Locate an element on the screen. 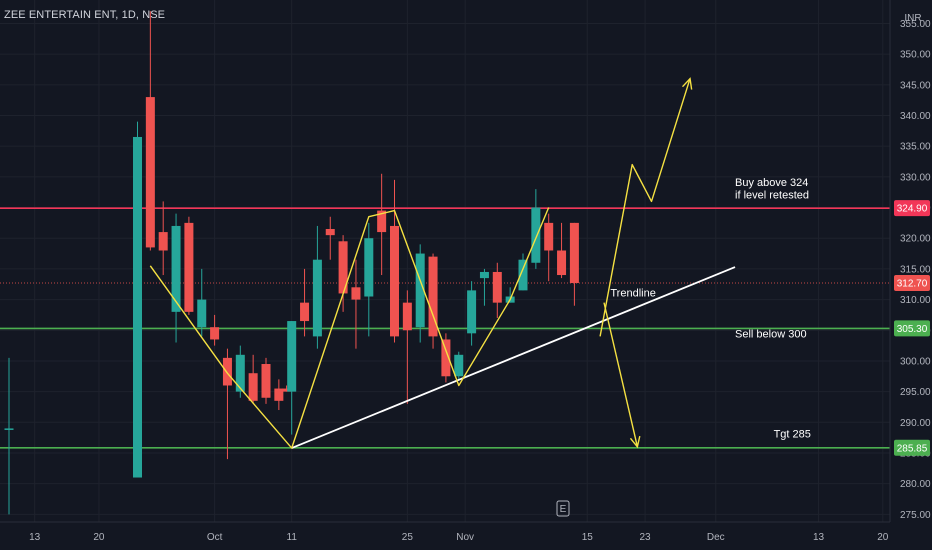 The height and width of the screenshot is (550, 932). level-price-badge: 285.85 is located at coordinates (912, 447).